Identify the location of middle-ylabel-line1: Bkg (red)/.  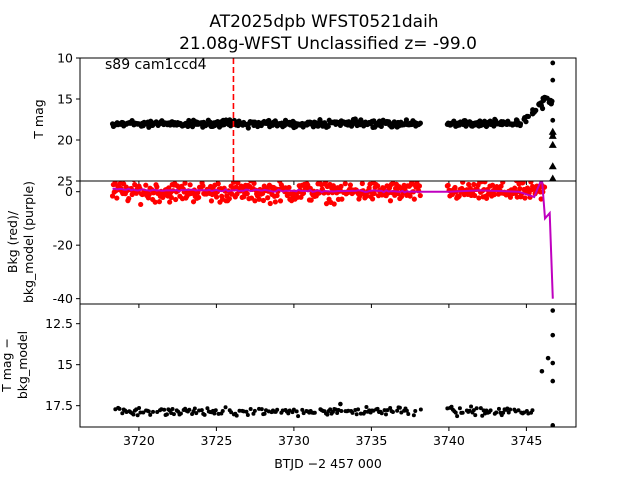
(12, 241).